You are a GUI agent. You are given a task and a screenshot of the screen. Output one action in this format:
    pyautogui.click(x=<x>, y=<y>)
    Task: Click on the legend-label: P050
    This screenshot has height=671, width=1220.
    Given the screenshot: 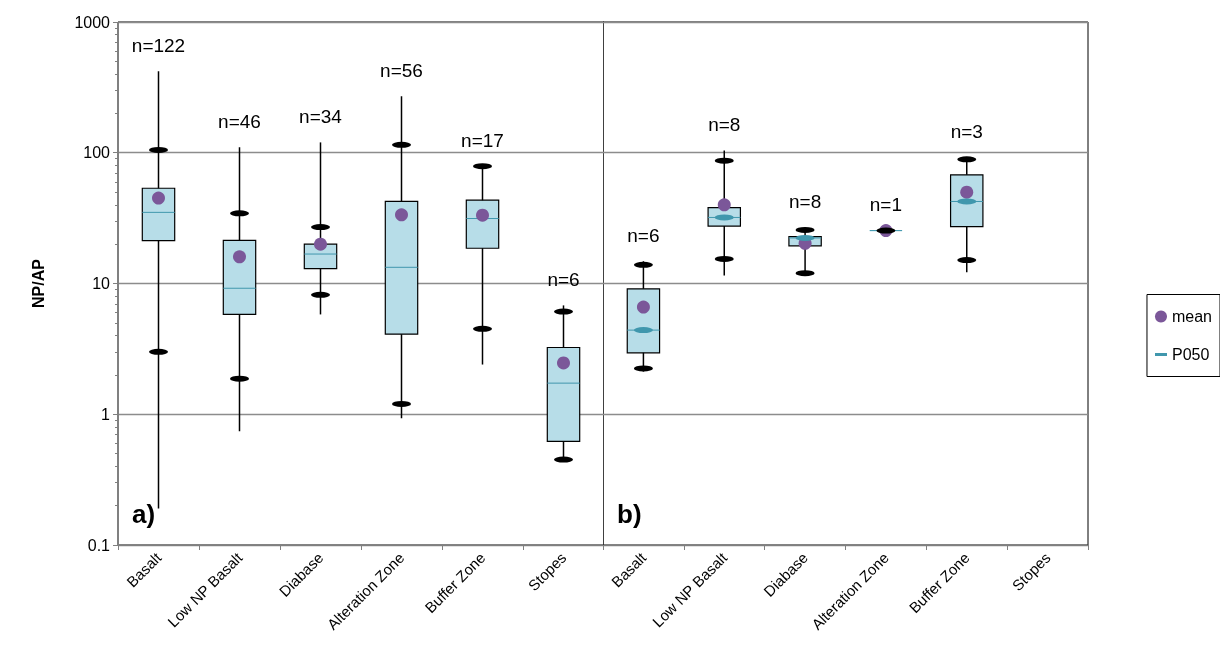 What is the action you would take?
    pyautogui.click(x=1190, y=354)
    